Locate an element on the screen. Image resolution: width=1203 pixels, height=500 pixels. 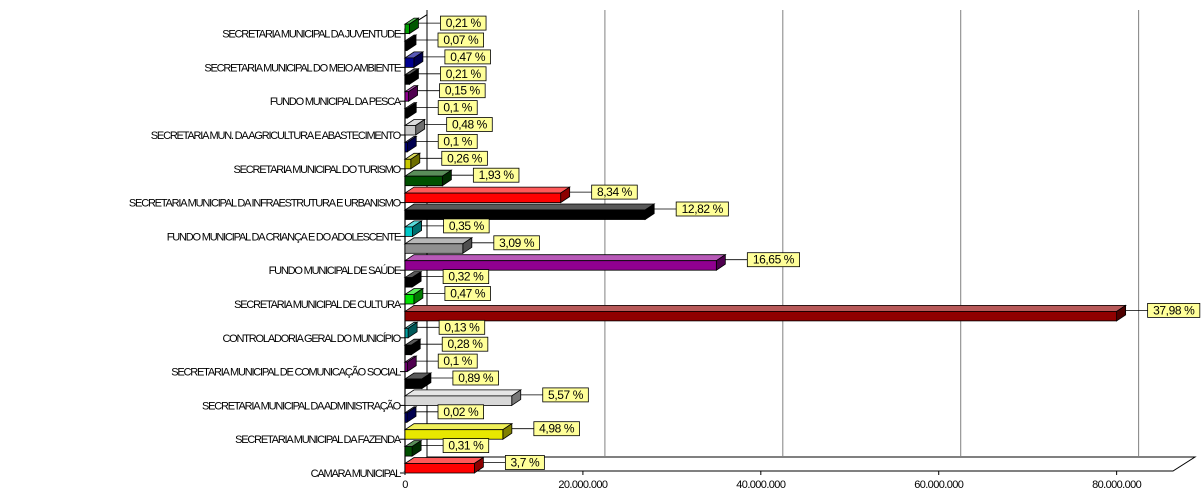
data-label: 12,82 % is located at coordinates (703, 209).